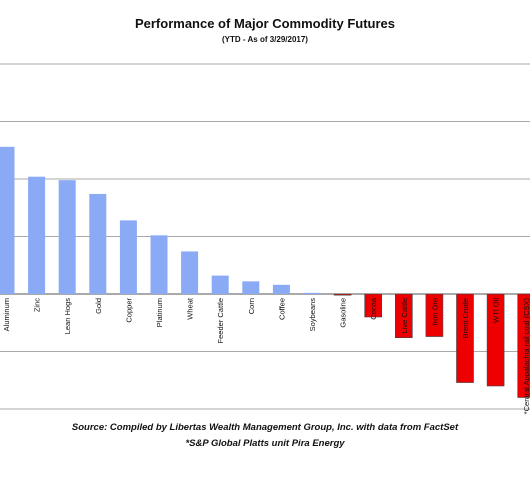 The width and height of the screenshot is (530, 501). Describe the element at coordinates (220, 320) in the screenshot. I see `category-label: Feeder Cattle` at that location.